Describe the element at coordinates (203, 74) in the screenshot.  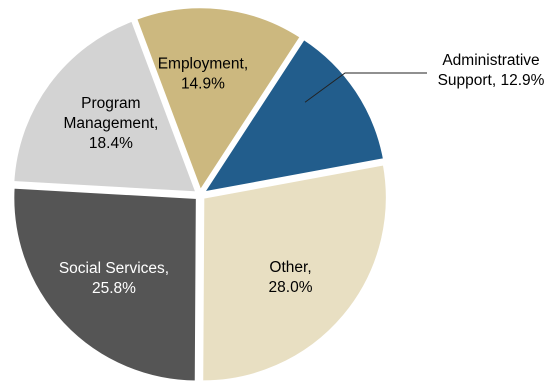
I see `slice-label-employment: Employment, 14.9%` at that location.